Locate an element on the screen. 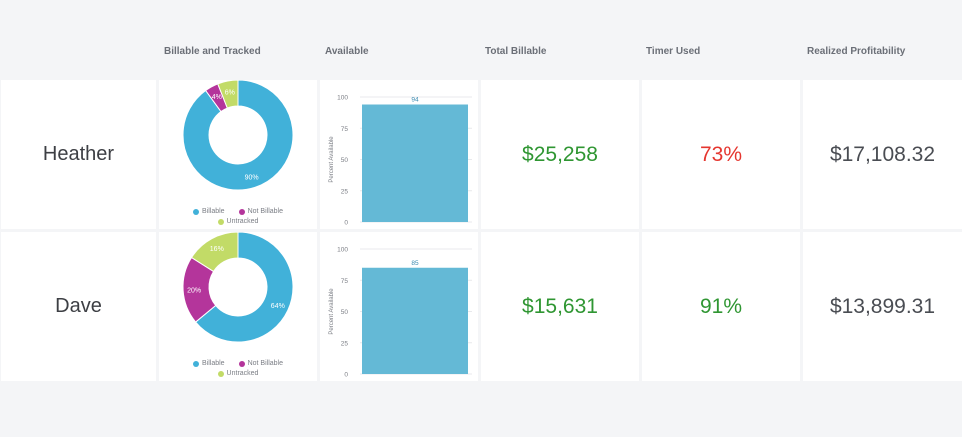  donut-cell-heather: 90% 4% 6% Billable Not Billable Untracked is located at coordinates (238, 154).